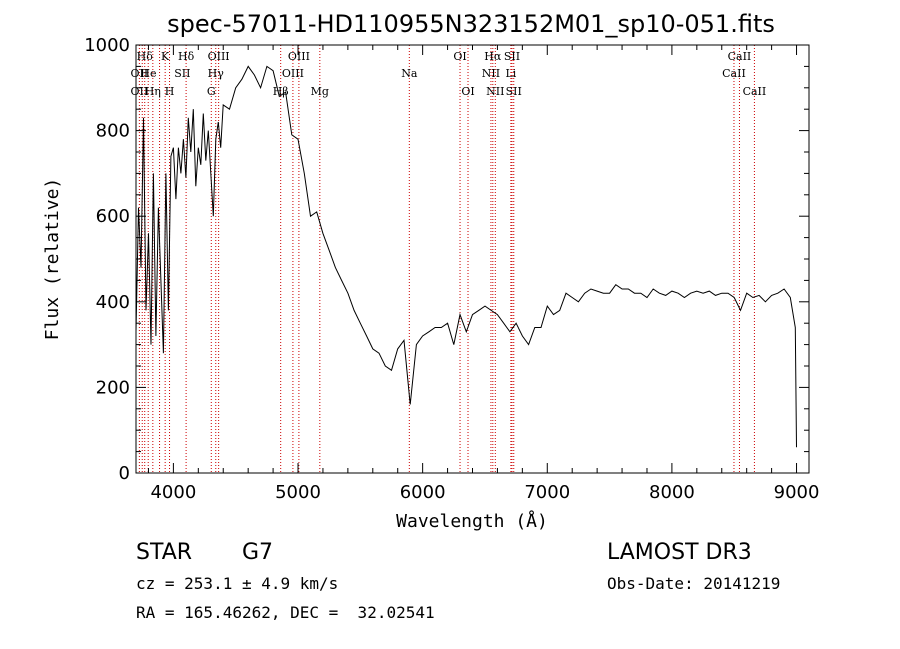 This screenshot has width=900, height=649. I want to click on line-id-label: Mg, so click(320, 91).